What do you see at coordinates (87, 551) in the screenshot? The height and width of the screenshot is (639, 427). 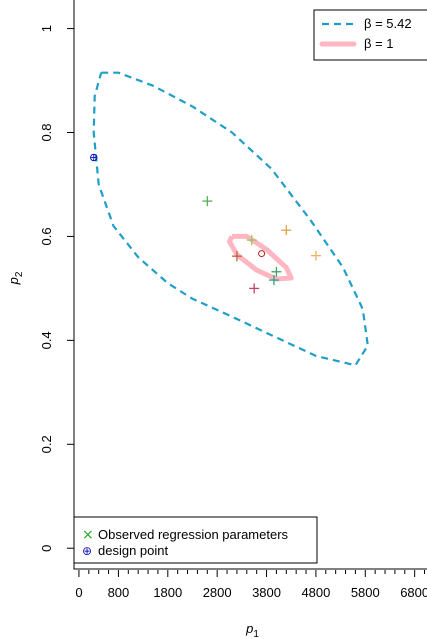 I see `legend-bottom-symbol-design: ⊕` at bounding box center [87, 551].